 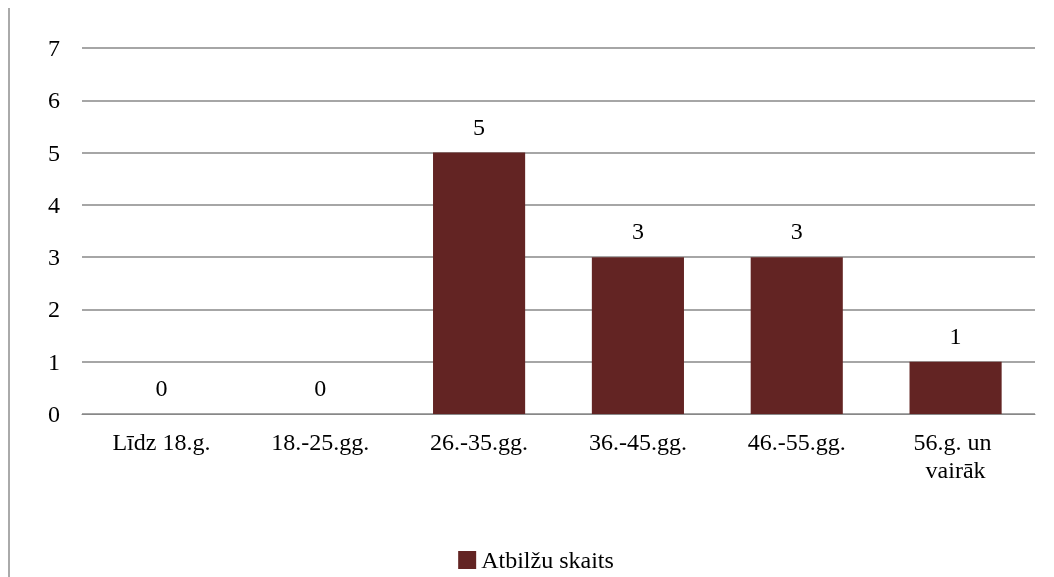 I want to click on x-tick-label: 46.-55.gg., so click(x=796, y=442).